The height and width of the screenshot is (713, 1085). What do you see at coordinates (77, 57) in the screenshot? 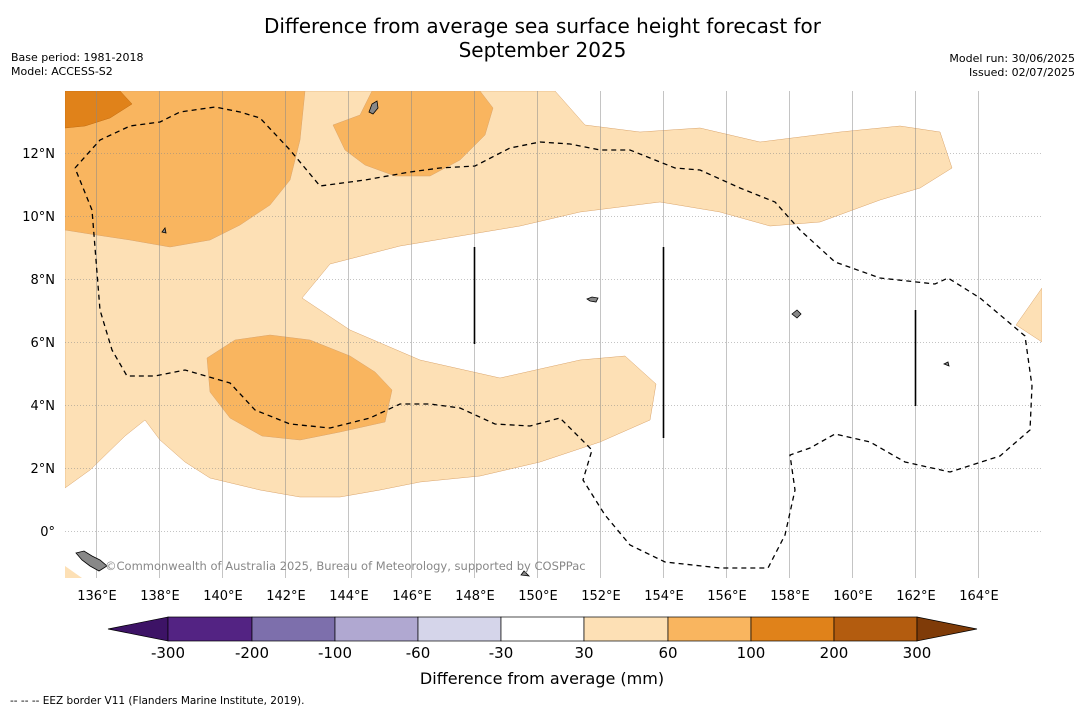
I see `base-period: Base period: 1981-2018` at bounding box center [77, 57].